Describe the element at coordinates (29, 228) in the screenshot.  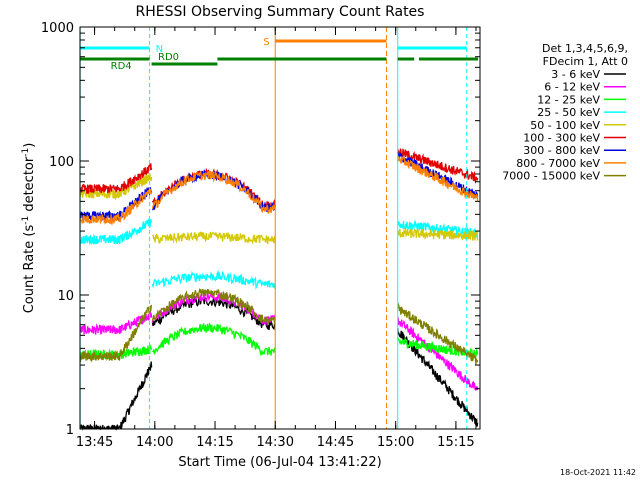
I see `y-axis-label: Count Rate (s-1 detector-1)` at that location.